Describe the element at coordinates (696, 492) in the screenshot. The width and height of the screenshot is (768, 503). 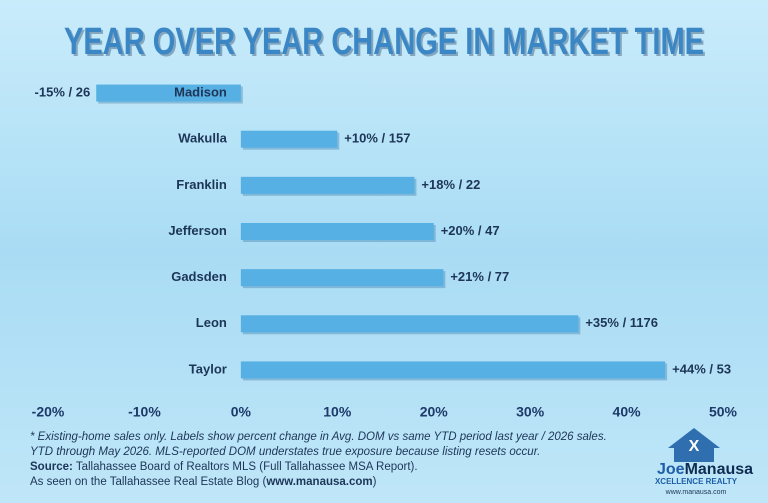
I see `logo-url: www.manausa.com` at that location.